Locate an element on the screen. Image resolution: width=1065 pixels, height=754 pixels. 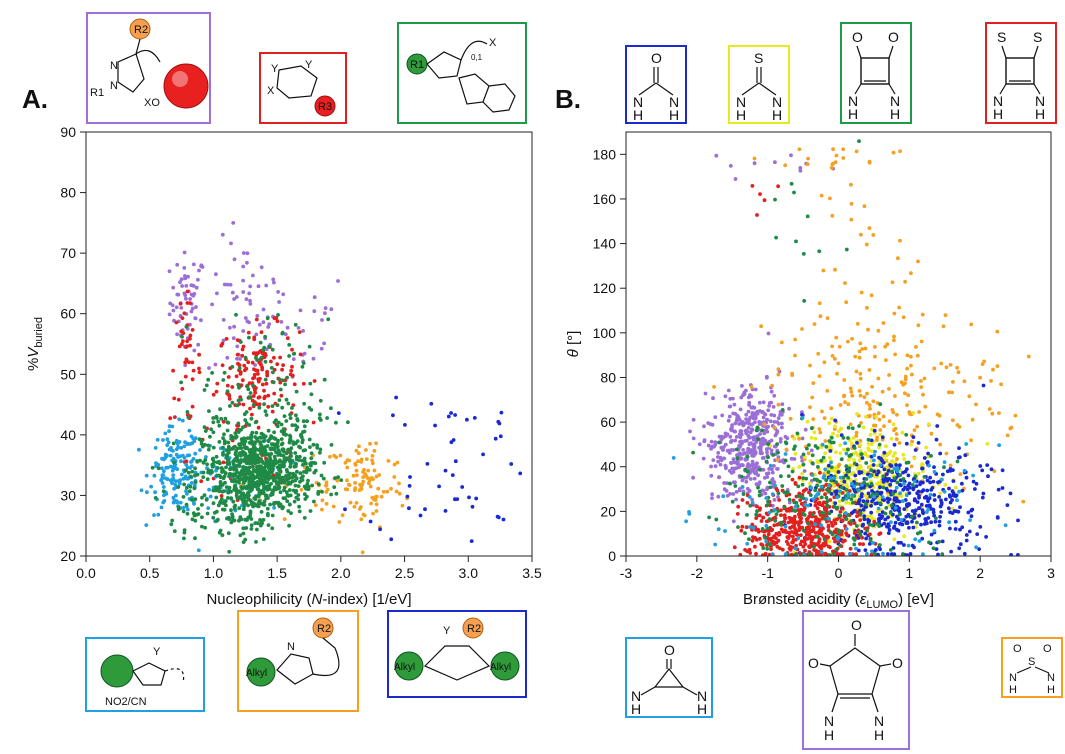
svg-text: N is located at coordinates (1040, 101).